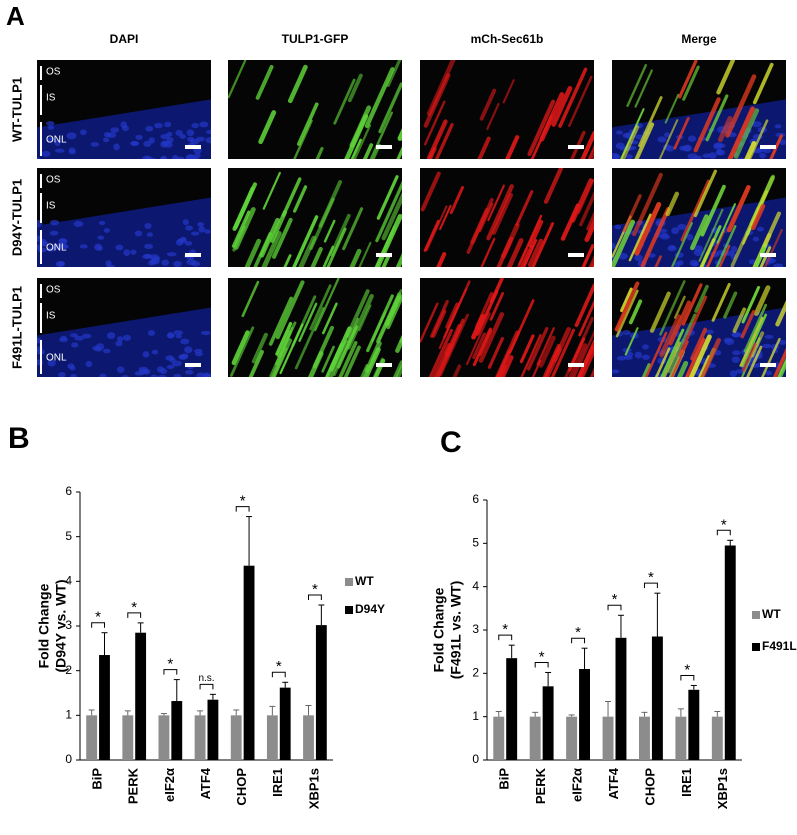 The image size is (797, 835). What do you see at coordinates (370, 609) in the screenshot?
I see `legend-label: D94Y` at bounding box center [370, 609].